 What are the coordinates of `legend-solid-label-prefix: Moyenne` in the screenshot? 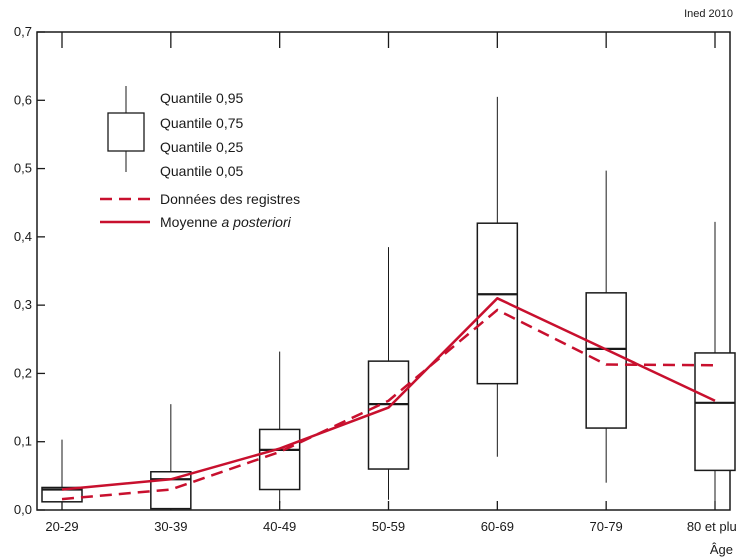 It's located at (190, 222).